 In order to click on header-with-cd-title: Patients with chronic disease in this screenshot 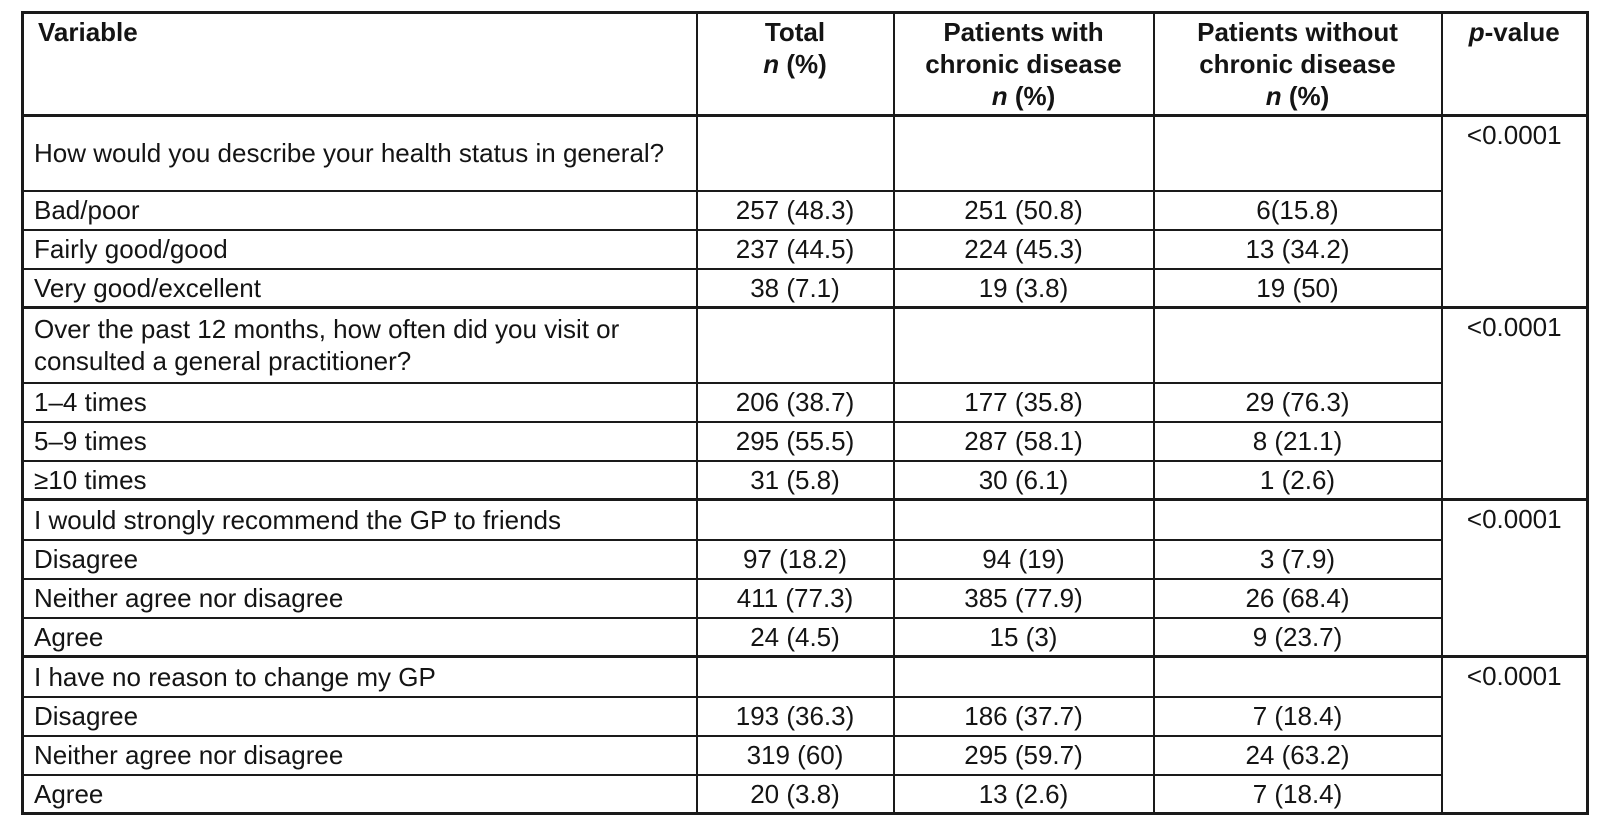, I will do `click(1023, 48)`.